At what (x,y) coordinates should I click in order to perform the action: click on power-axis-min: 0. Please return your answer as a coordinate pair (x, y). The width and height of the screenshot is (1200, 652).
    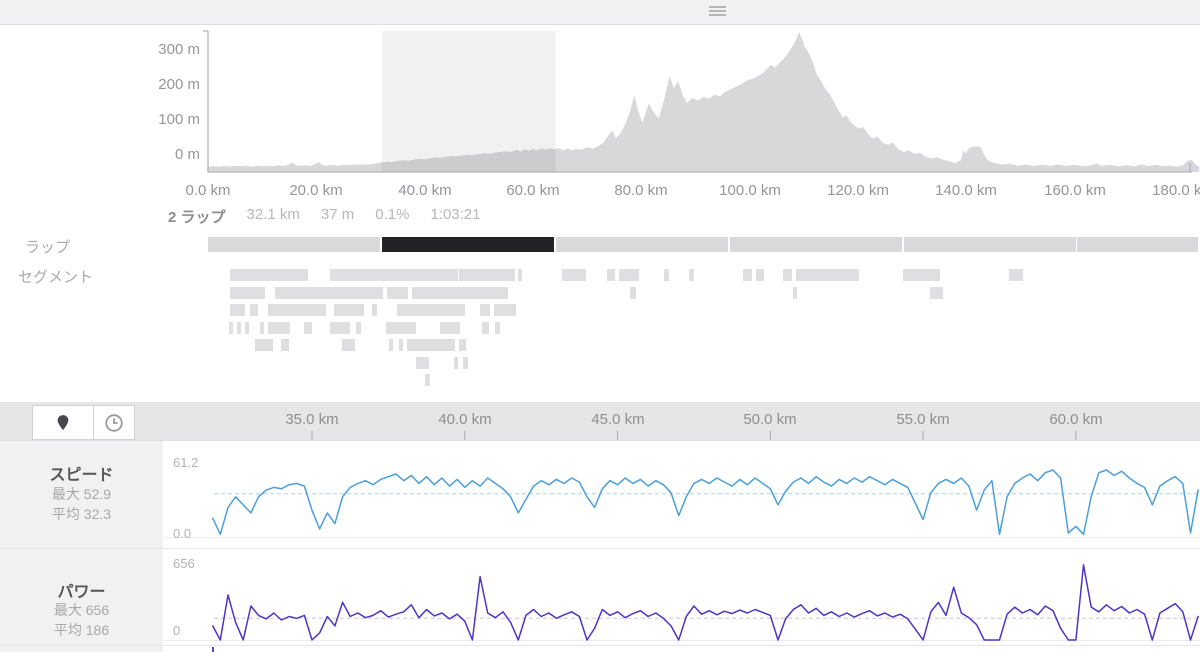
    Looking at the image, I should click on (177, 630).